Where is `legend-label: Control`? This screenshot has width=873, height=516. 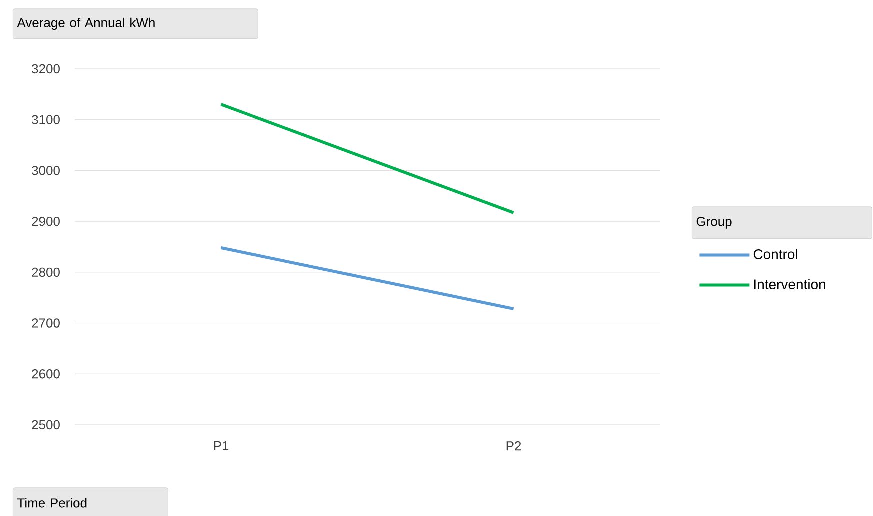
legend-label: Control is located at coordinates (776, 254).